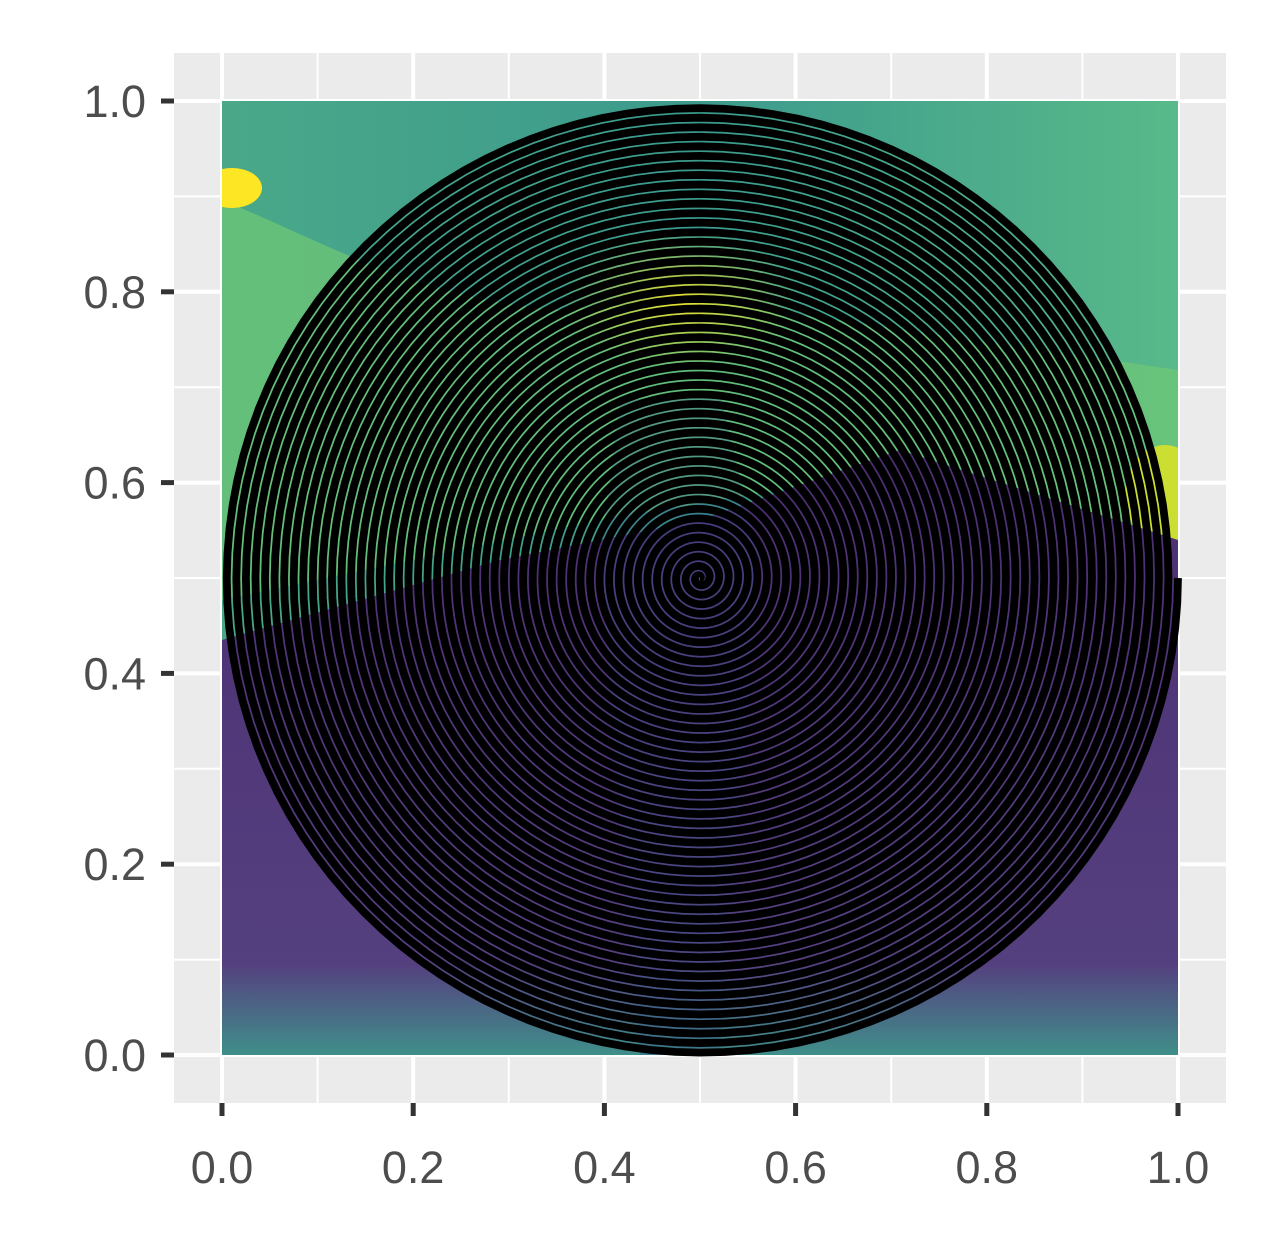 The width and height of the screenshot is (1263, 1249). I want to click on y-tick-label: 1.0, so click(114, 101).